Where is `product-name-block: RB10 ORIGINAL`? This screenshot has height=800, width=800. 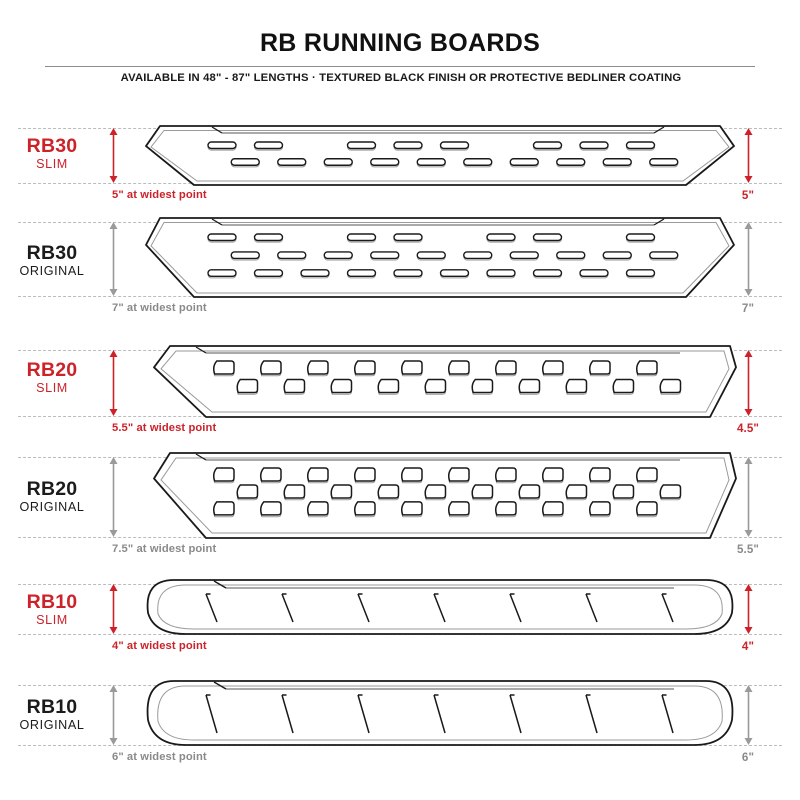
product-name-block: RB10 ORIGINAL is located at coordinates (52, 715).